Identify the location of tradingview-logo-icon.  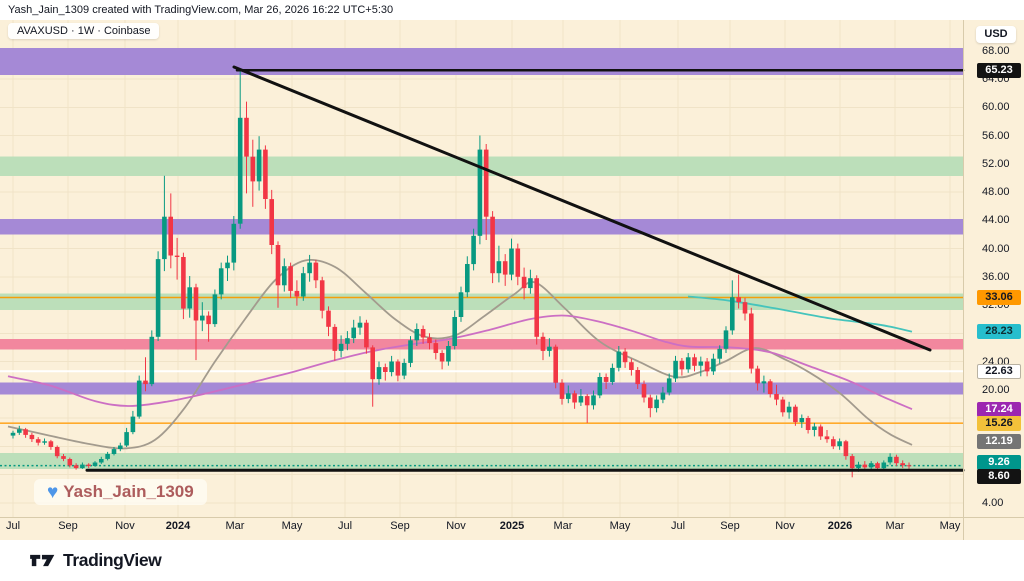
(42, 560).